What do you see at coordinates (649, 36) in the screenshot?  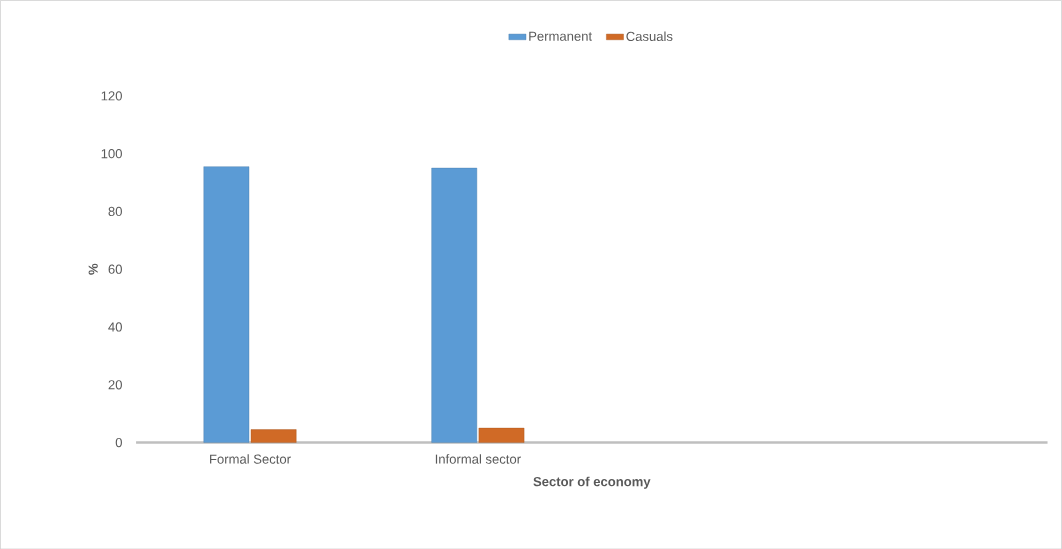 I see `legend-label: Casuals` at bounding box center [649, 36].